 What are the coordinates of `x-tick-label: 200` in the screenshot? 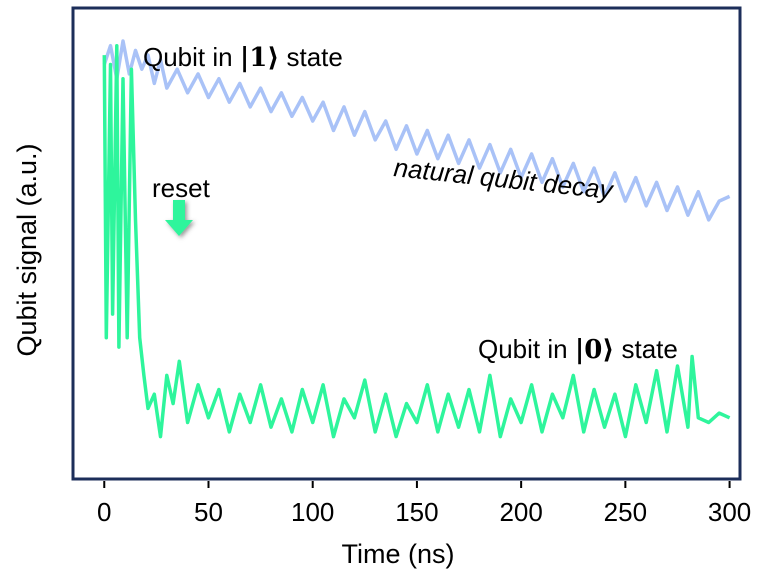 It's located at (520, 512).